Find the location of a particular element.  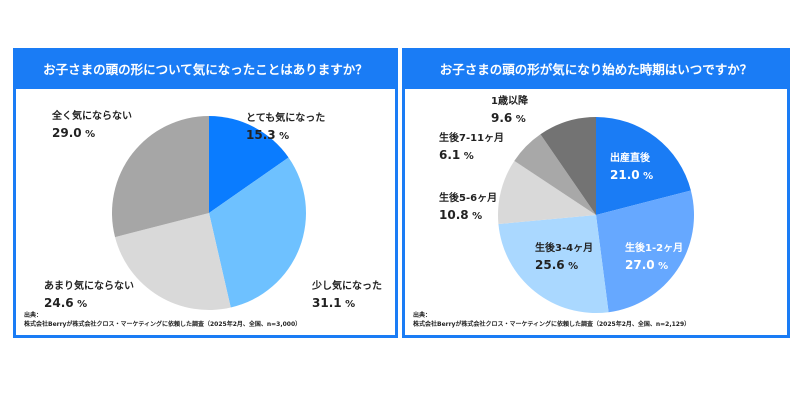

data-label: 生後3-4ヶ月 25.6 % is located at coordinates (564, 257).